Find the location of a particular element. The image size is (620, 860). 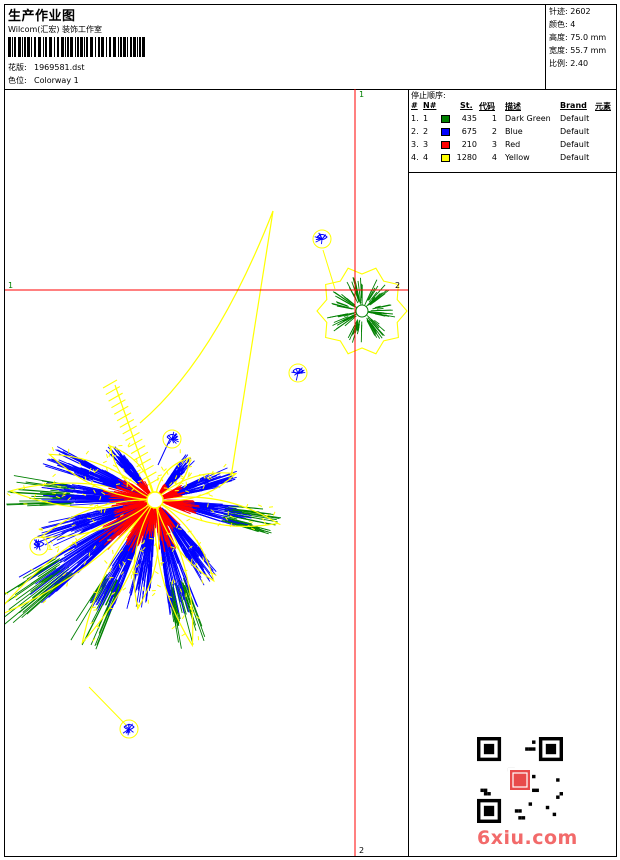

colorway-value: Colorway 1 is located at coordinates (56, 80).